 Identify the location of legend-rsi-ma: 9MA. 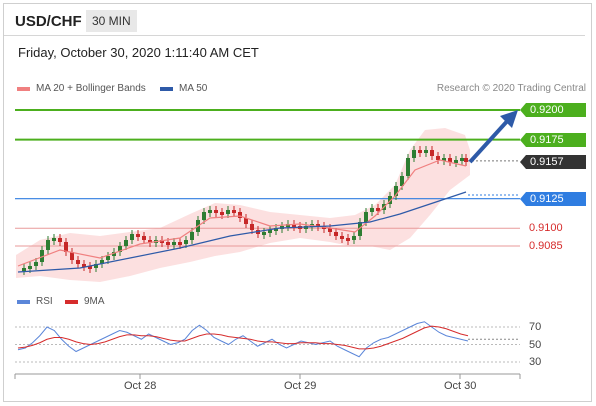
(85, 301).